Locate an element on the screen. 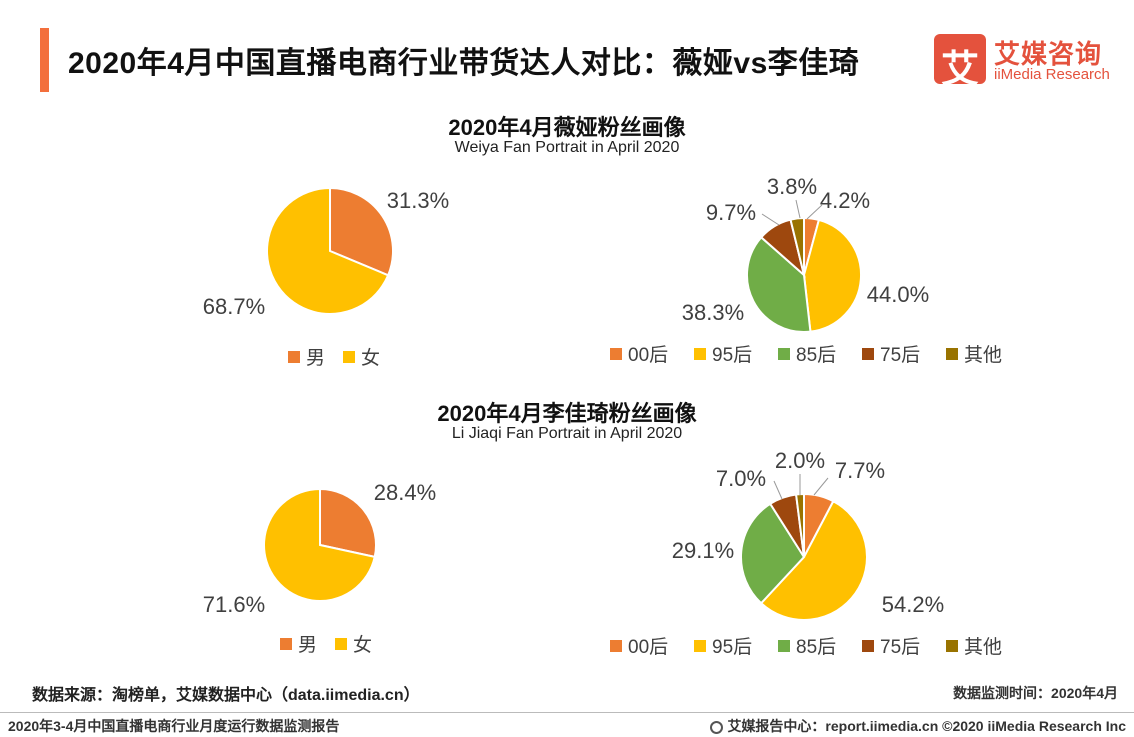 The width and height of the screenshot is (1134, 737). weiya-section-title: 2020年4月薇娅粉丝画像 is located at coordinates (567, 127).